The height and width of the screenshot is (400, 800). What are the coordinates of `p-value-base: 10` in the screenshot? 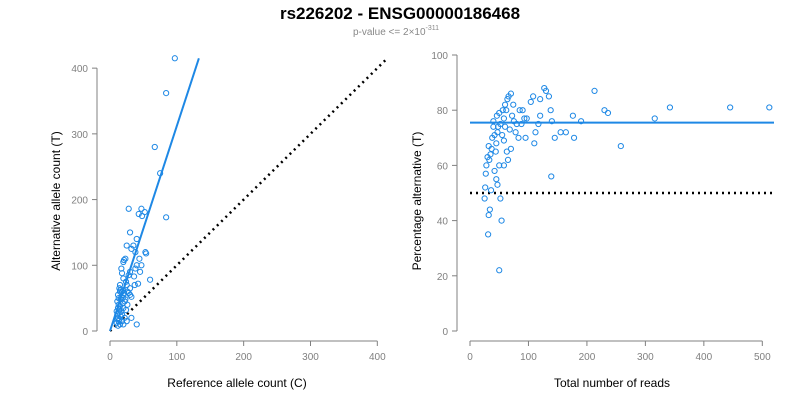 It's located at (420, 32).